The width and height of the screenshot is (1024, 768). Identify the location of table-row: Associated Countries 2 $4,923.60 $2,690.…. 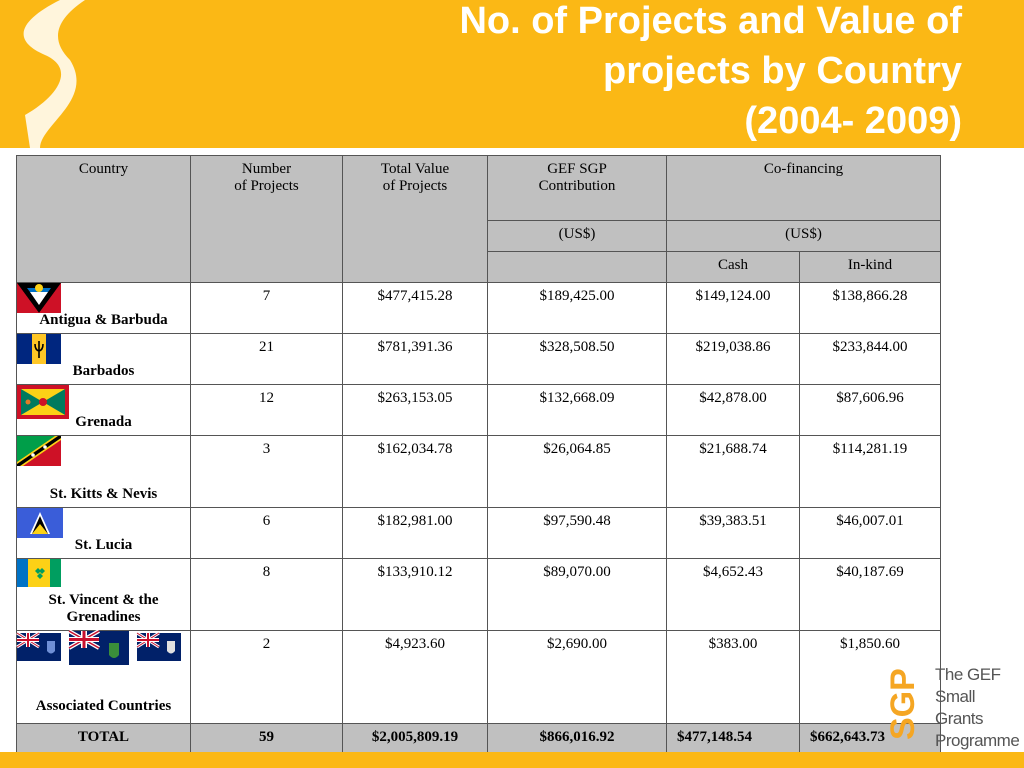
(478, 676).